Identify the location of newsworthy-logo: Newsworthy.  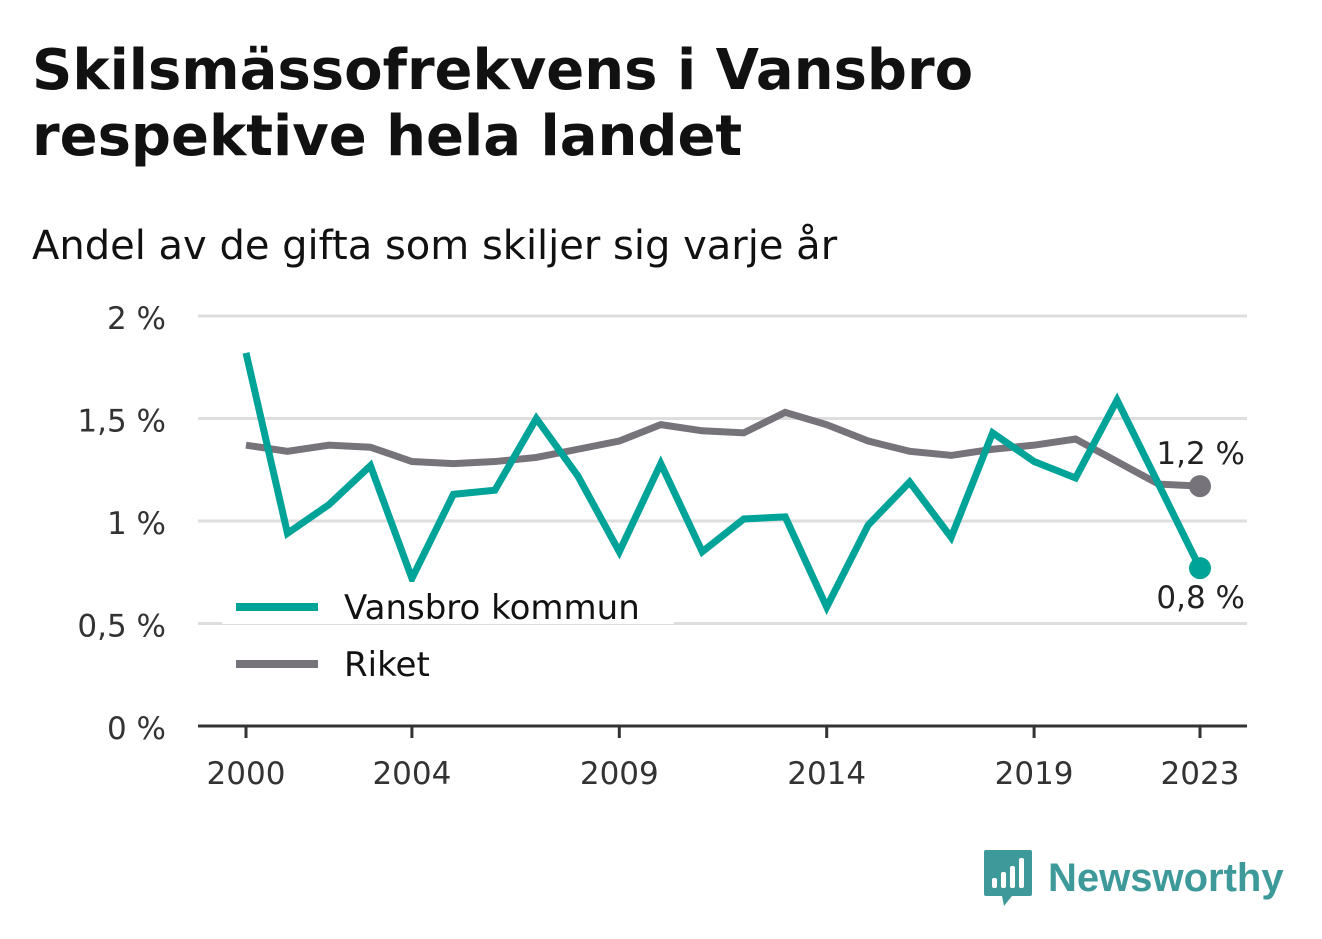
(1133, 878).